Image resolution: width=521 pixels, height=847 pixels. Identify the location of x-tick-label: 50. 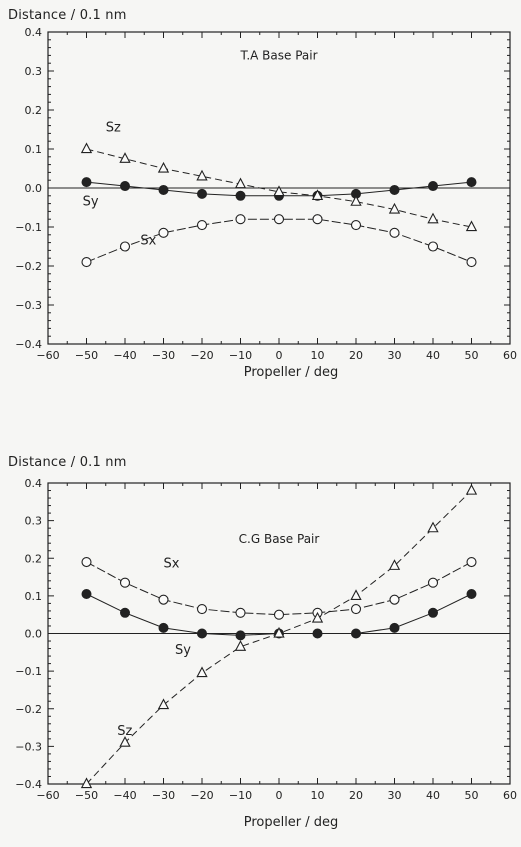
(472, 355).